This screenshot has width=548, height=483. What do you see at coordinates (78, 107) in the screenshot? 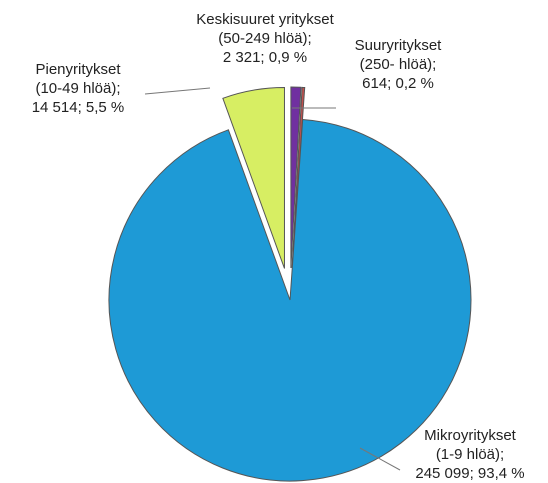
I see `value-label: 14 514; 5,5 %` at bounding box center [78, 107].